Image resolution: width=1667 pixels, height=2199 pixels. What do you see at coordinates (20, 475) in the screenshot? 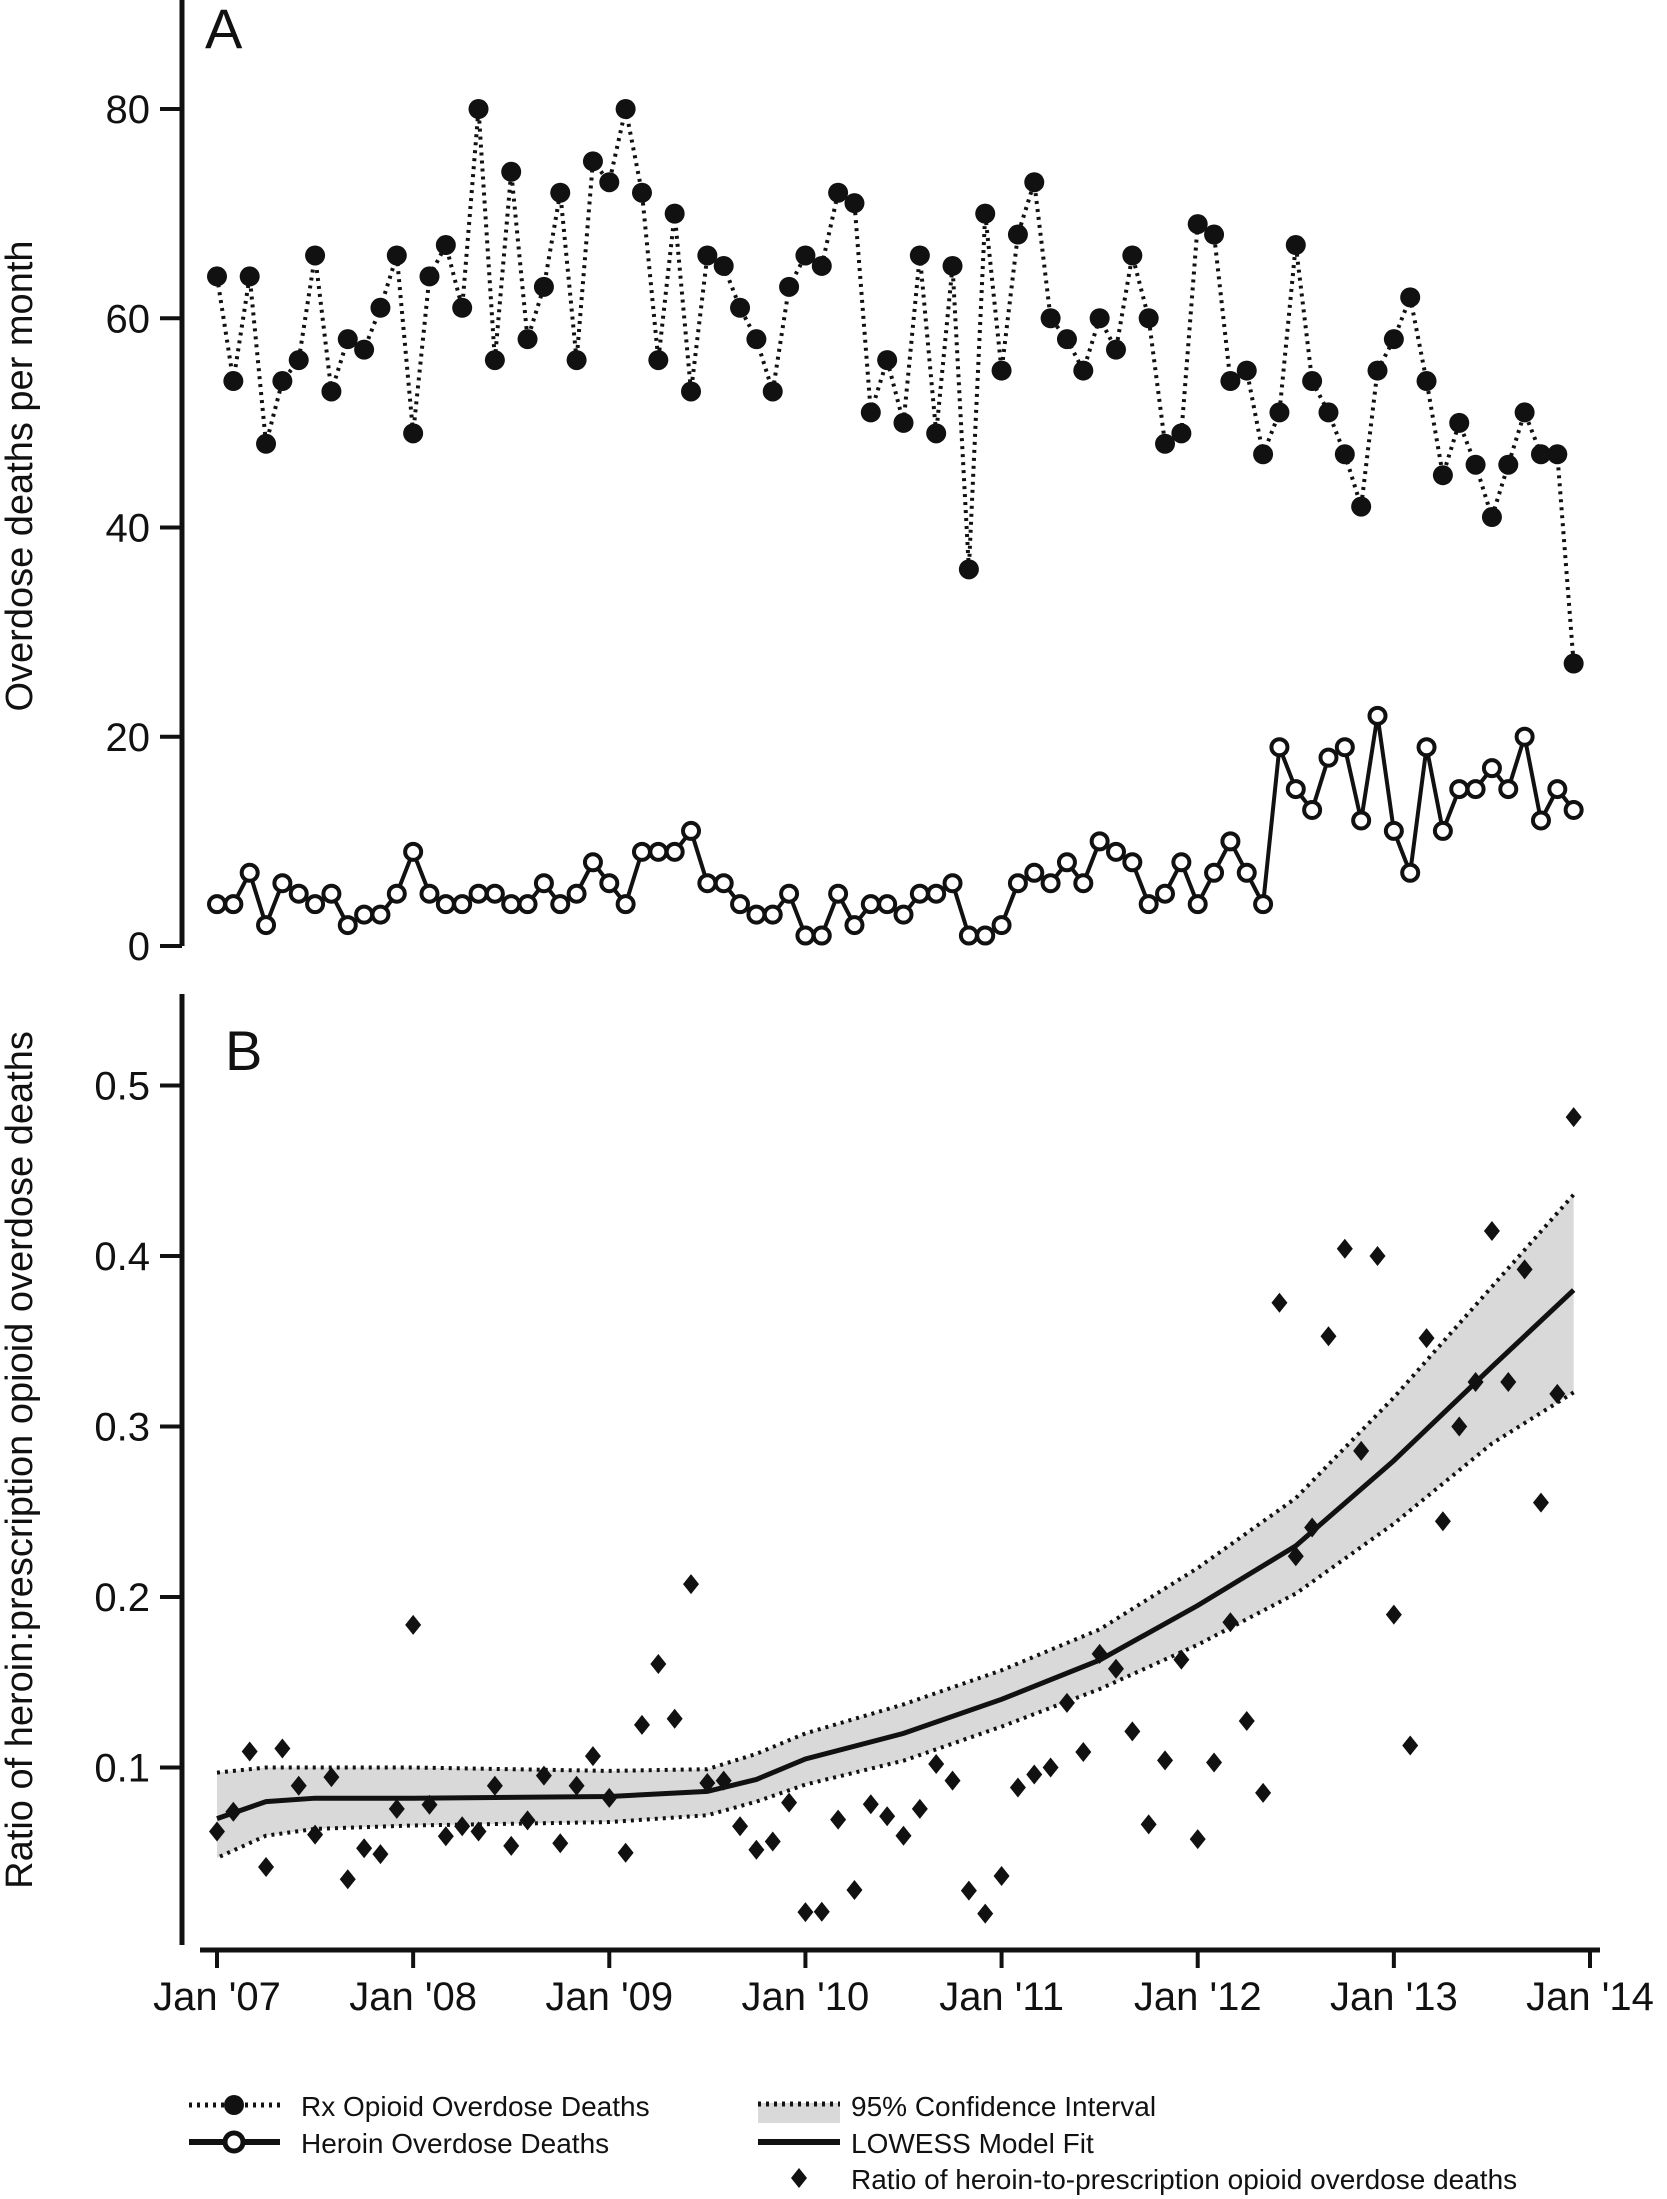
I see `panel-a-ylabel: Overdose deaths per month` at bounding box center [20, 475].